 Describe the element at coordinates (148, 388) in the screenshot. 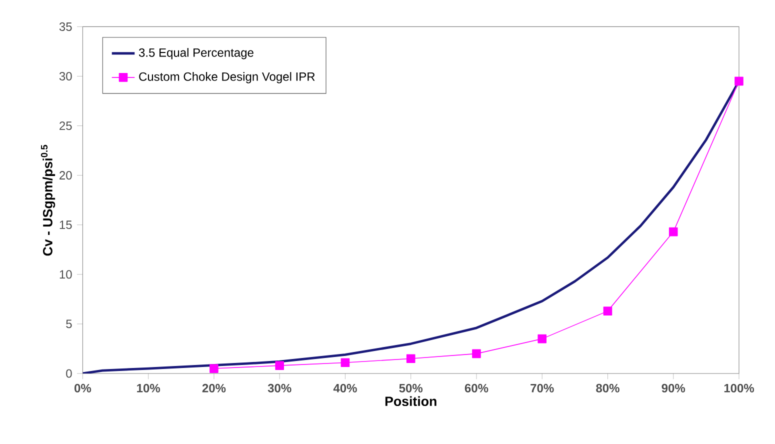

I see `x-tick-label: 10%` at that location.